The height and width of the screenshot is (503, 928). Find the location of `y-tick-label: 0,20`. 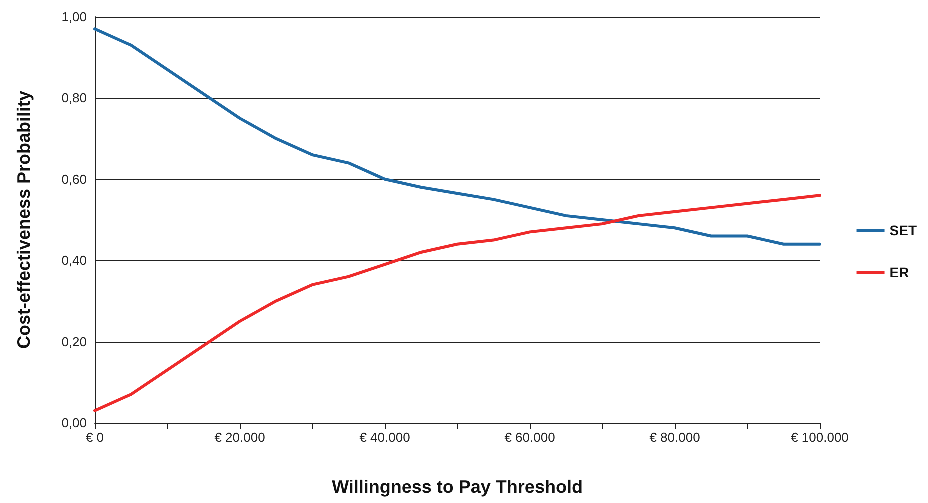

y-tick-label: 0,20 is located at coordinates (74, 342).